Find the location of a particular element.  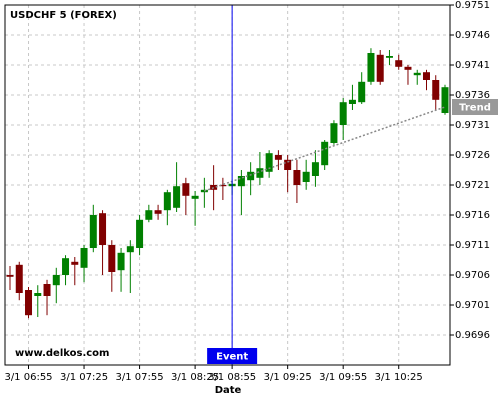

event-label-box is located at coordinates (232, 356).